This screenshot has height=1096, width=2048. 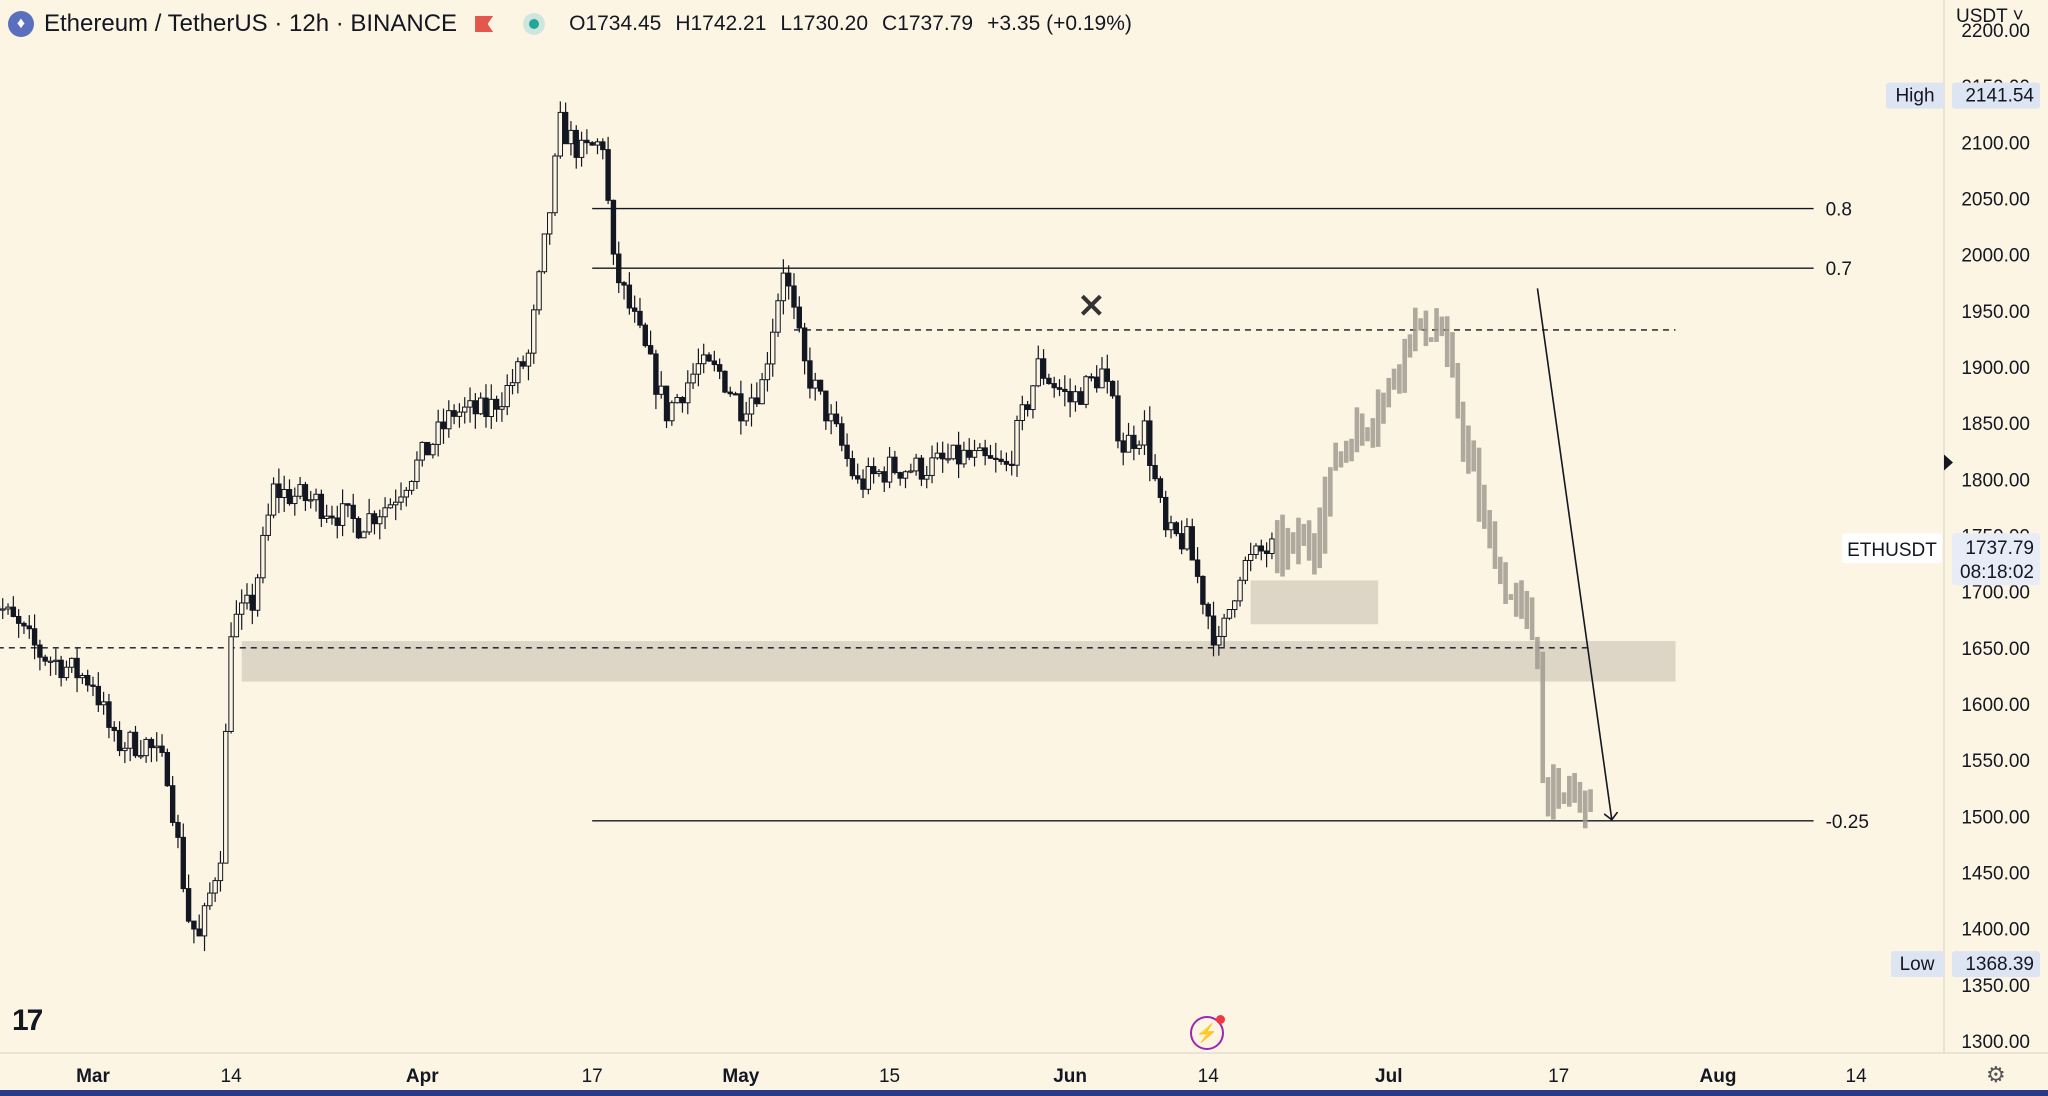 I want to click on flash-icon: ⚡, so click(x=1207, y=1032).